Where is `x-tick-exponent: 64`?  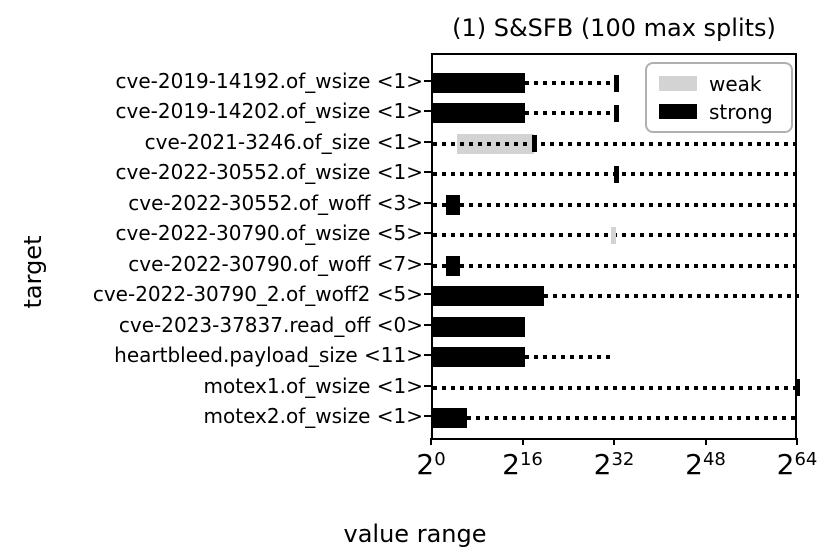
x-tick-exponent: 64 is located at coordinates (806, 459).